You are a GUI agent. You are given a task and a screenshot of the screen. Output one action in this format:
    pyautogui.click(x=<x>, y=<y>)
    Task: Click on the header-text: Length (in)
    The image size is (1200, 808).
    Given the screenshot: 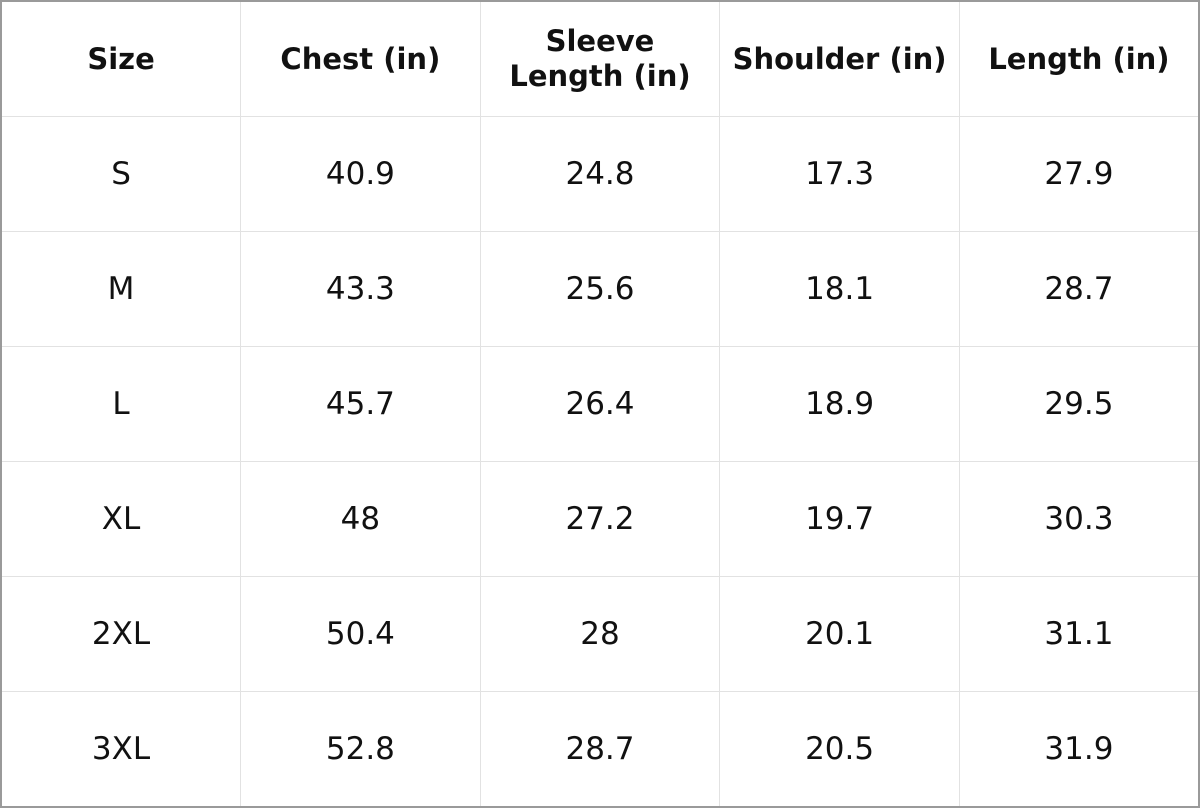 What is the action you would take?
    pyautogui.click(x=1079, y=58)
    